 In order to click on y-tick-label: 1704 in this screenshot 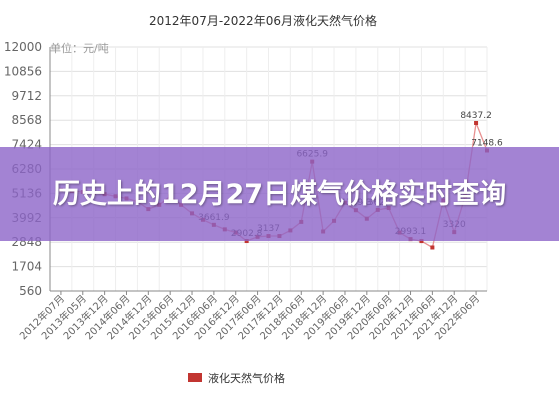, I will do `click(26, 267)`.